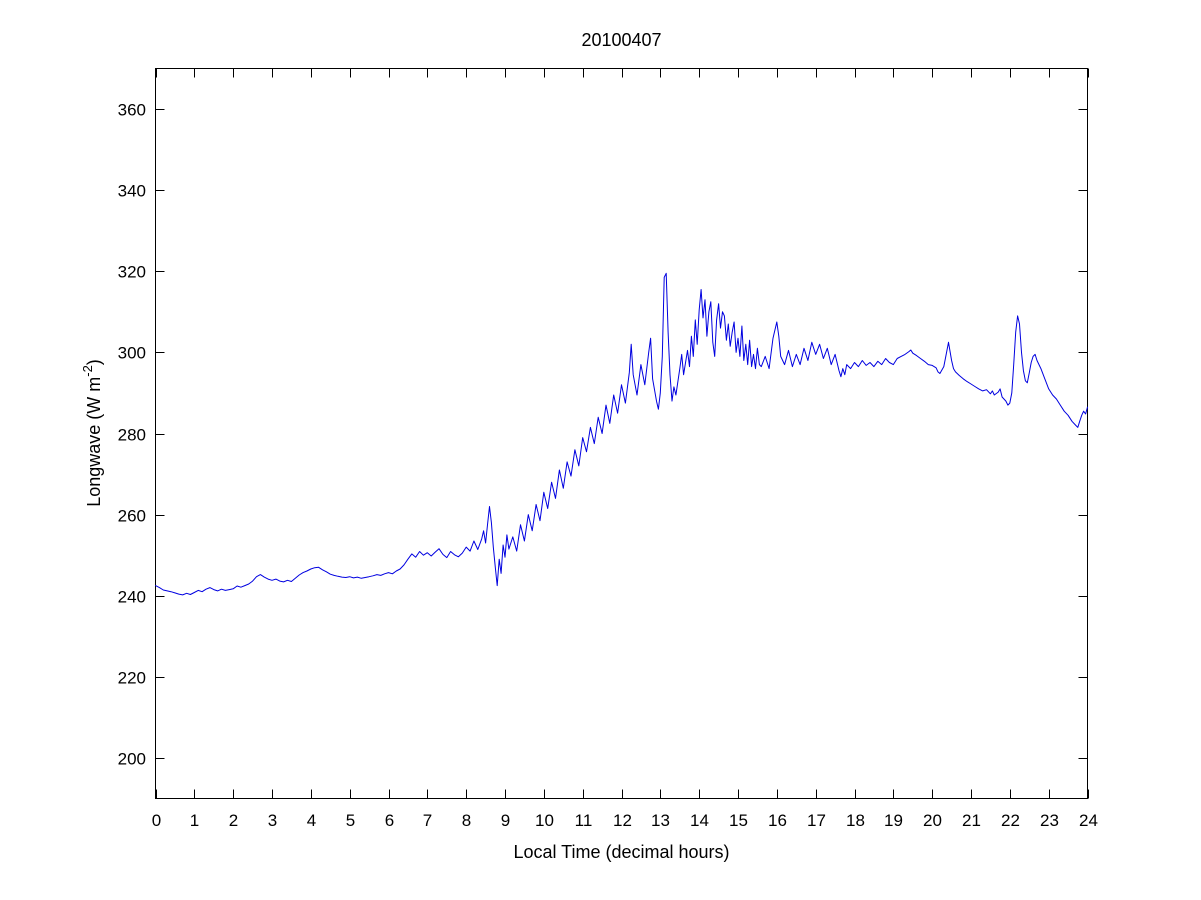  Describe the element at coordinates (777, 820) in the screenshot. I see `x-tick-label: 16` at that location.